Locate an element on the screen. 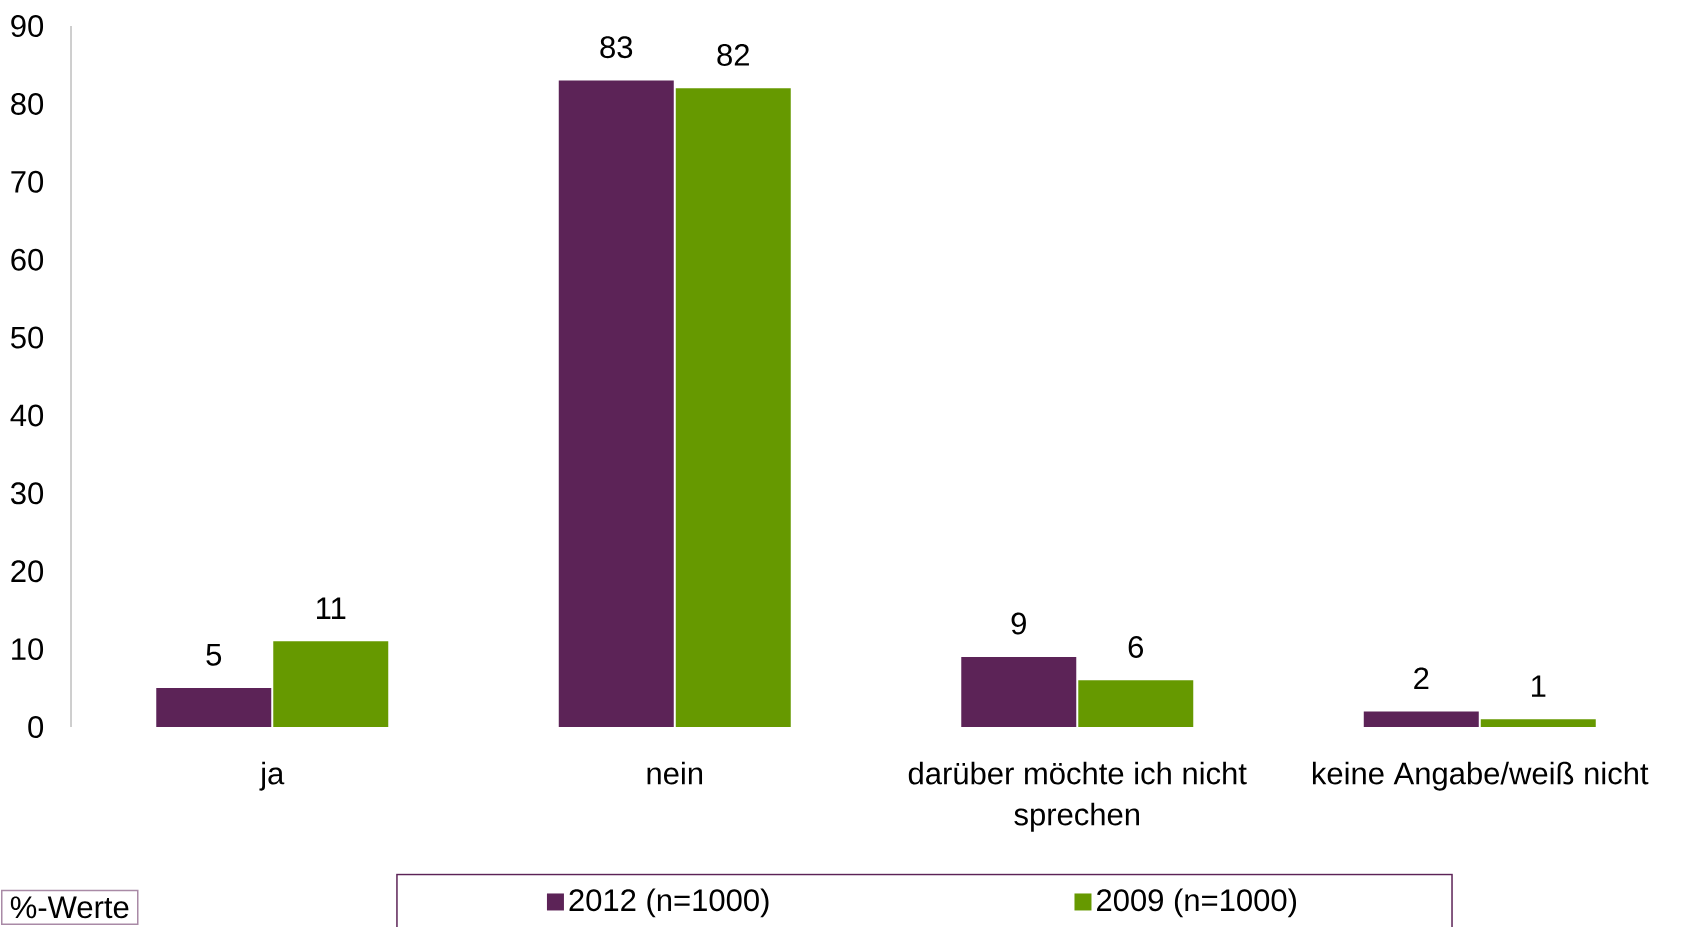 Image resolution: width=1689 pixels, height=927 pixels. text: %-Werte is located at coordinates (69, 907).